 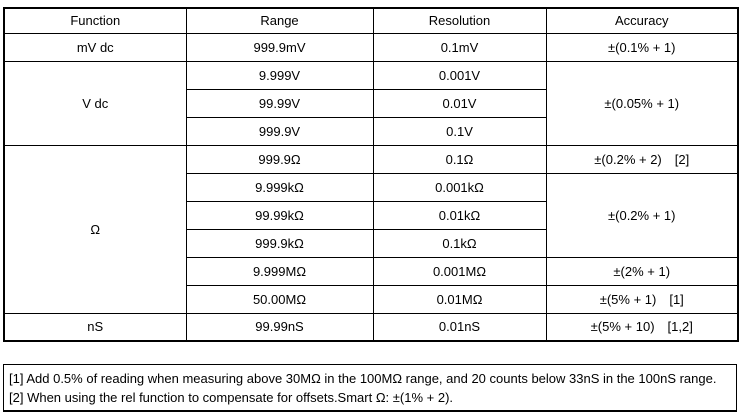 What do you see at coordinates (459, 131) in the screenshot?
I see `resolution-cell: 0.1V` at bounding box center [459, 131].